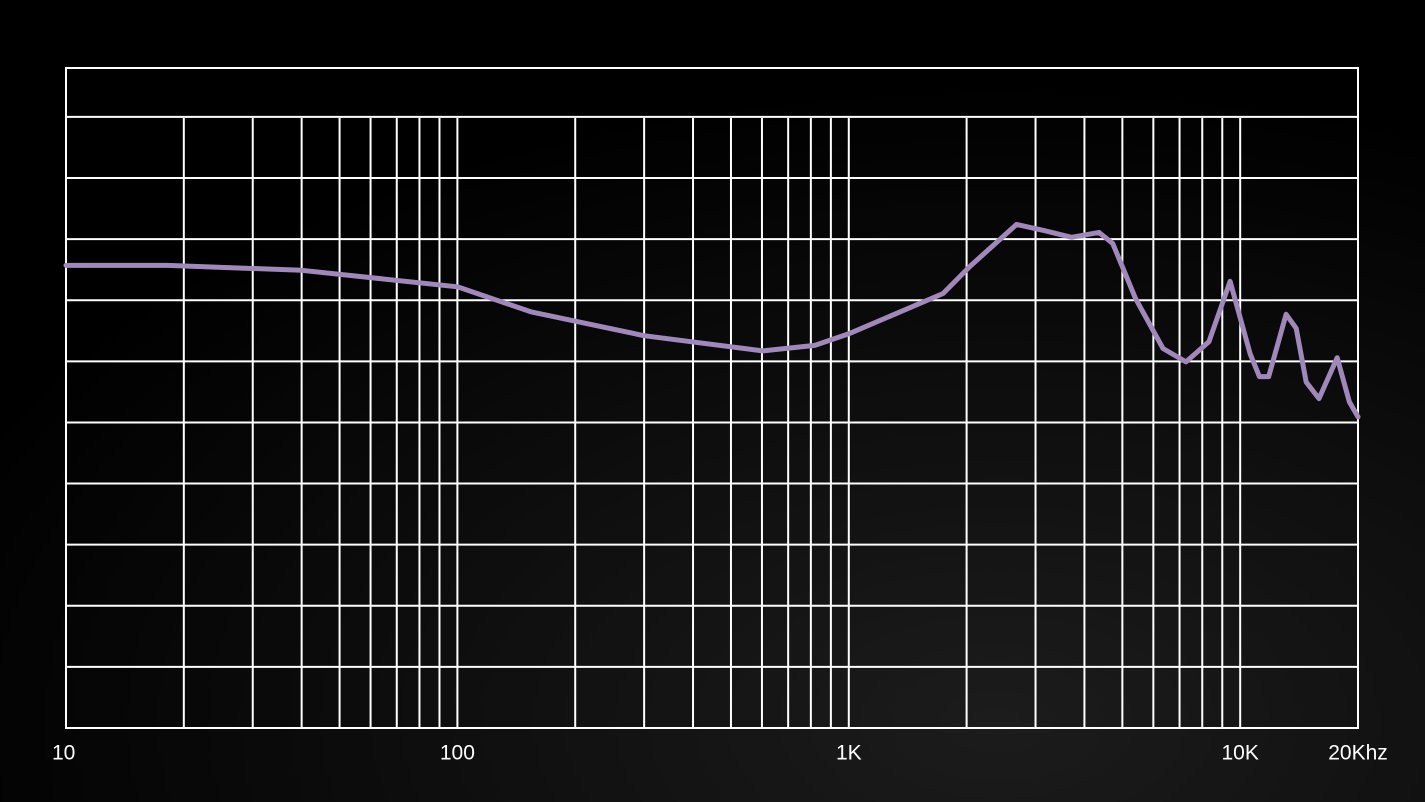  Describe the element at coordinates (1239, 753) in the screenshot. I see `x-tick-label: 10K` at that location.